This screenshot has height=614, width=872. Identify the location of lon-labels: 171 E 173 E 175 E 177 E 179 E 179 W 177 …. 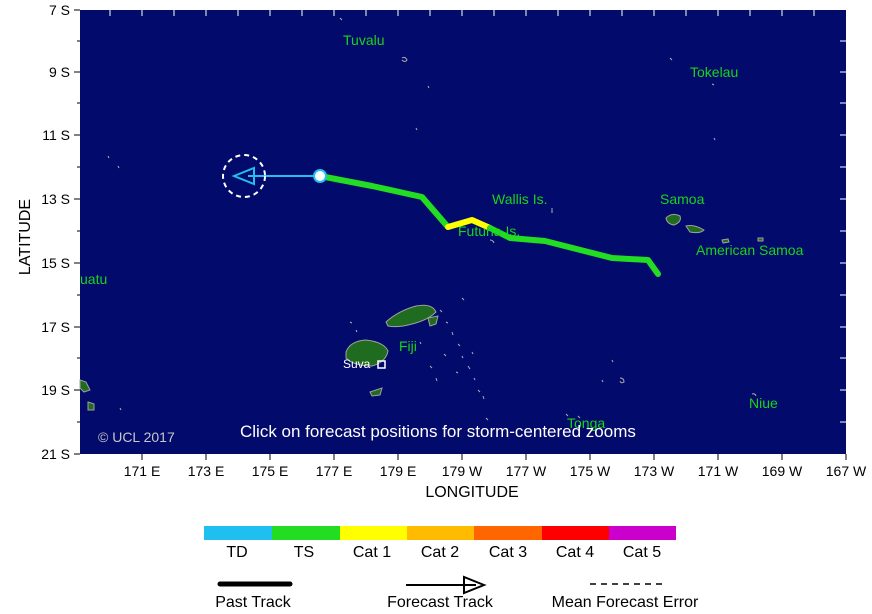
(495, 471).